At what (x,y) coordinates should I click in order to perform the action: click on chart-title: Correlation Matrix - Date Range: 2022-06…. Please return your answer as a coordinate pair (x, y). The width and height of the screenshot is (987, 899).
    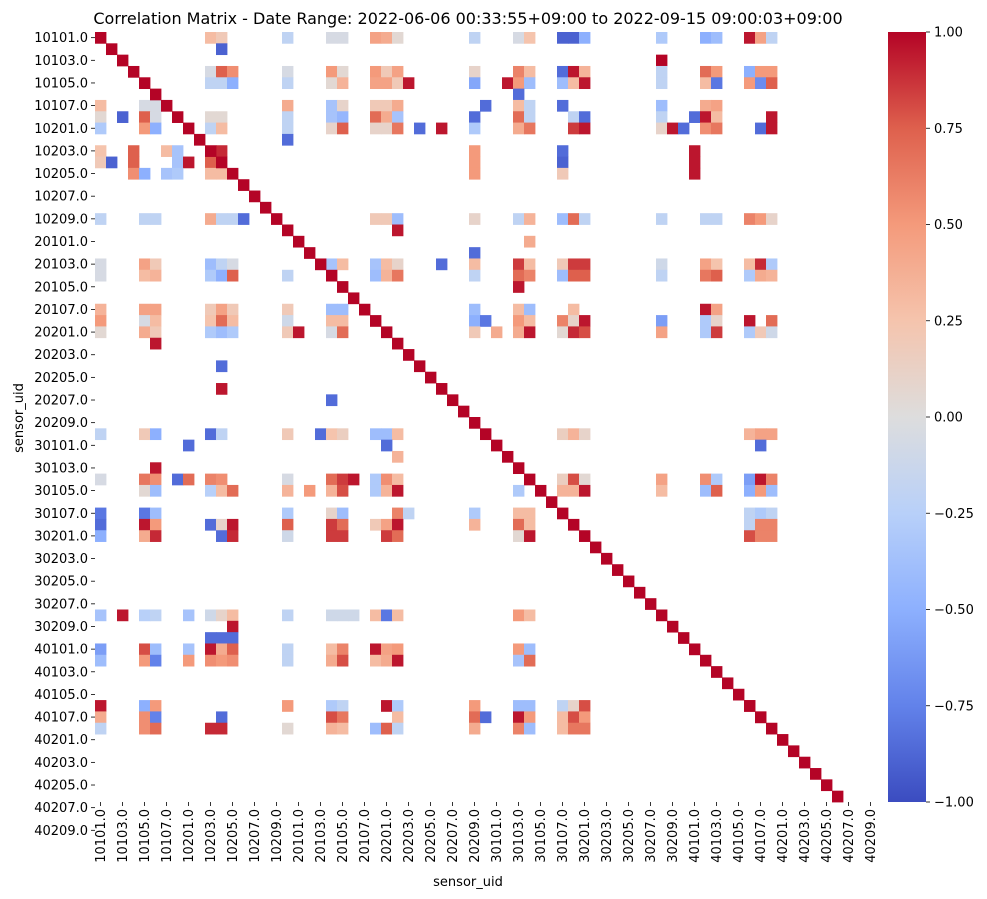
    Looking at the image, I should click on (467, 18).